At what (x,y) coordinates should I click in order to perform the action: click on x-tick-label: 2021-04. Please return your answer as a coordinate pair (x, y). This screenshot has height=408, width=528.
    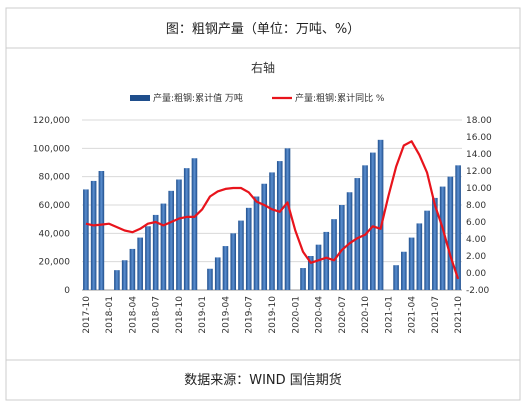
    Looking at the image, I should click on (413, 315).